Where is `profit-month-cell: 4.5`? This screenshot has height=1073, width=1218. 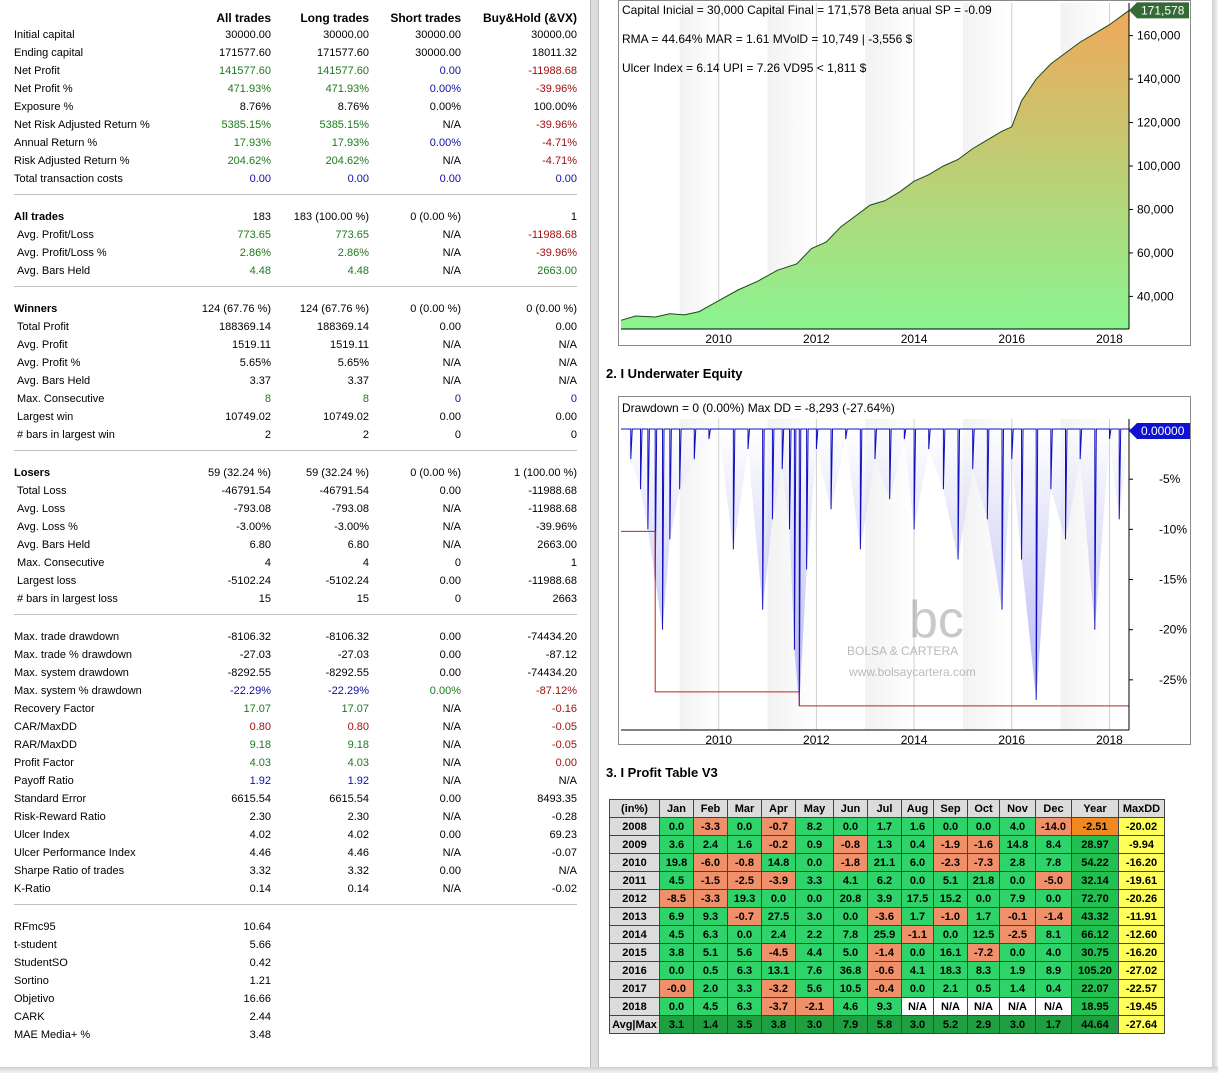
profit-month-cell: 4.5 is located at coordinates (710, 1006).